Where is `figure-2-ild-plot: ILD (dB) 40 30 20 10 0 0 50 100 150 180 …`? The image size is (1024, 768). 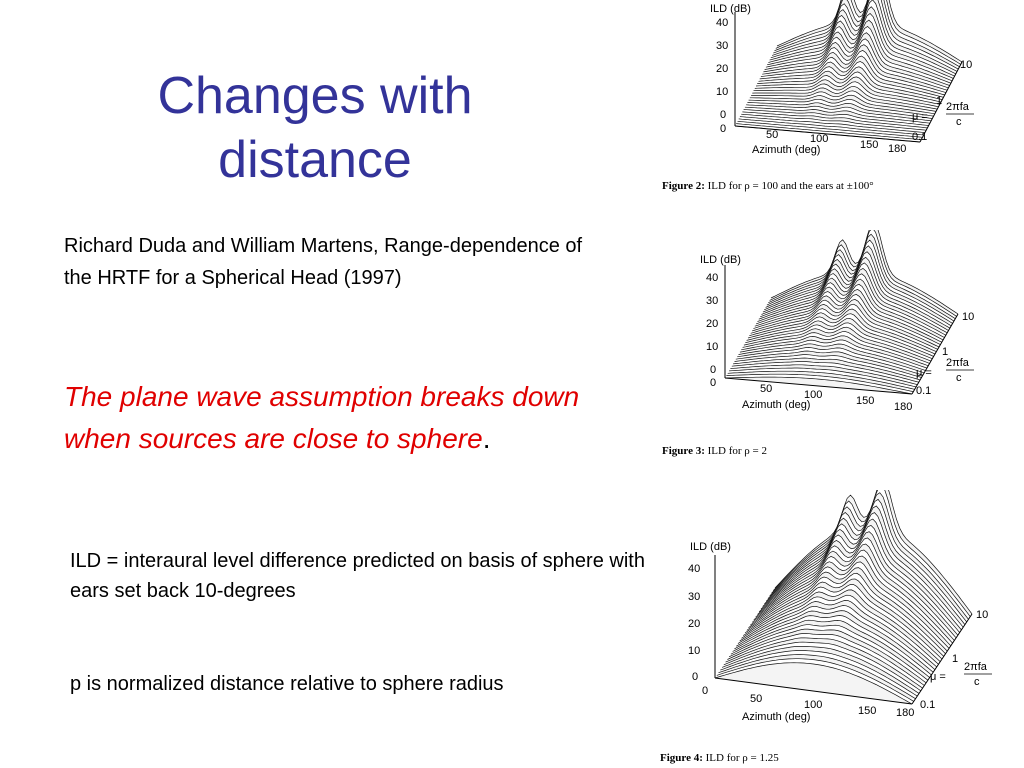 figure-2-ild-plot: ILD (dB) 40 30 20 10 0 0 50 100 150 180 … is located at coordinates (826, 96).